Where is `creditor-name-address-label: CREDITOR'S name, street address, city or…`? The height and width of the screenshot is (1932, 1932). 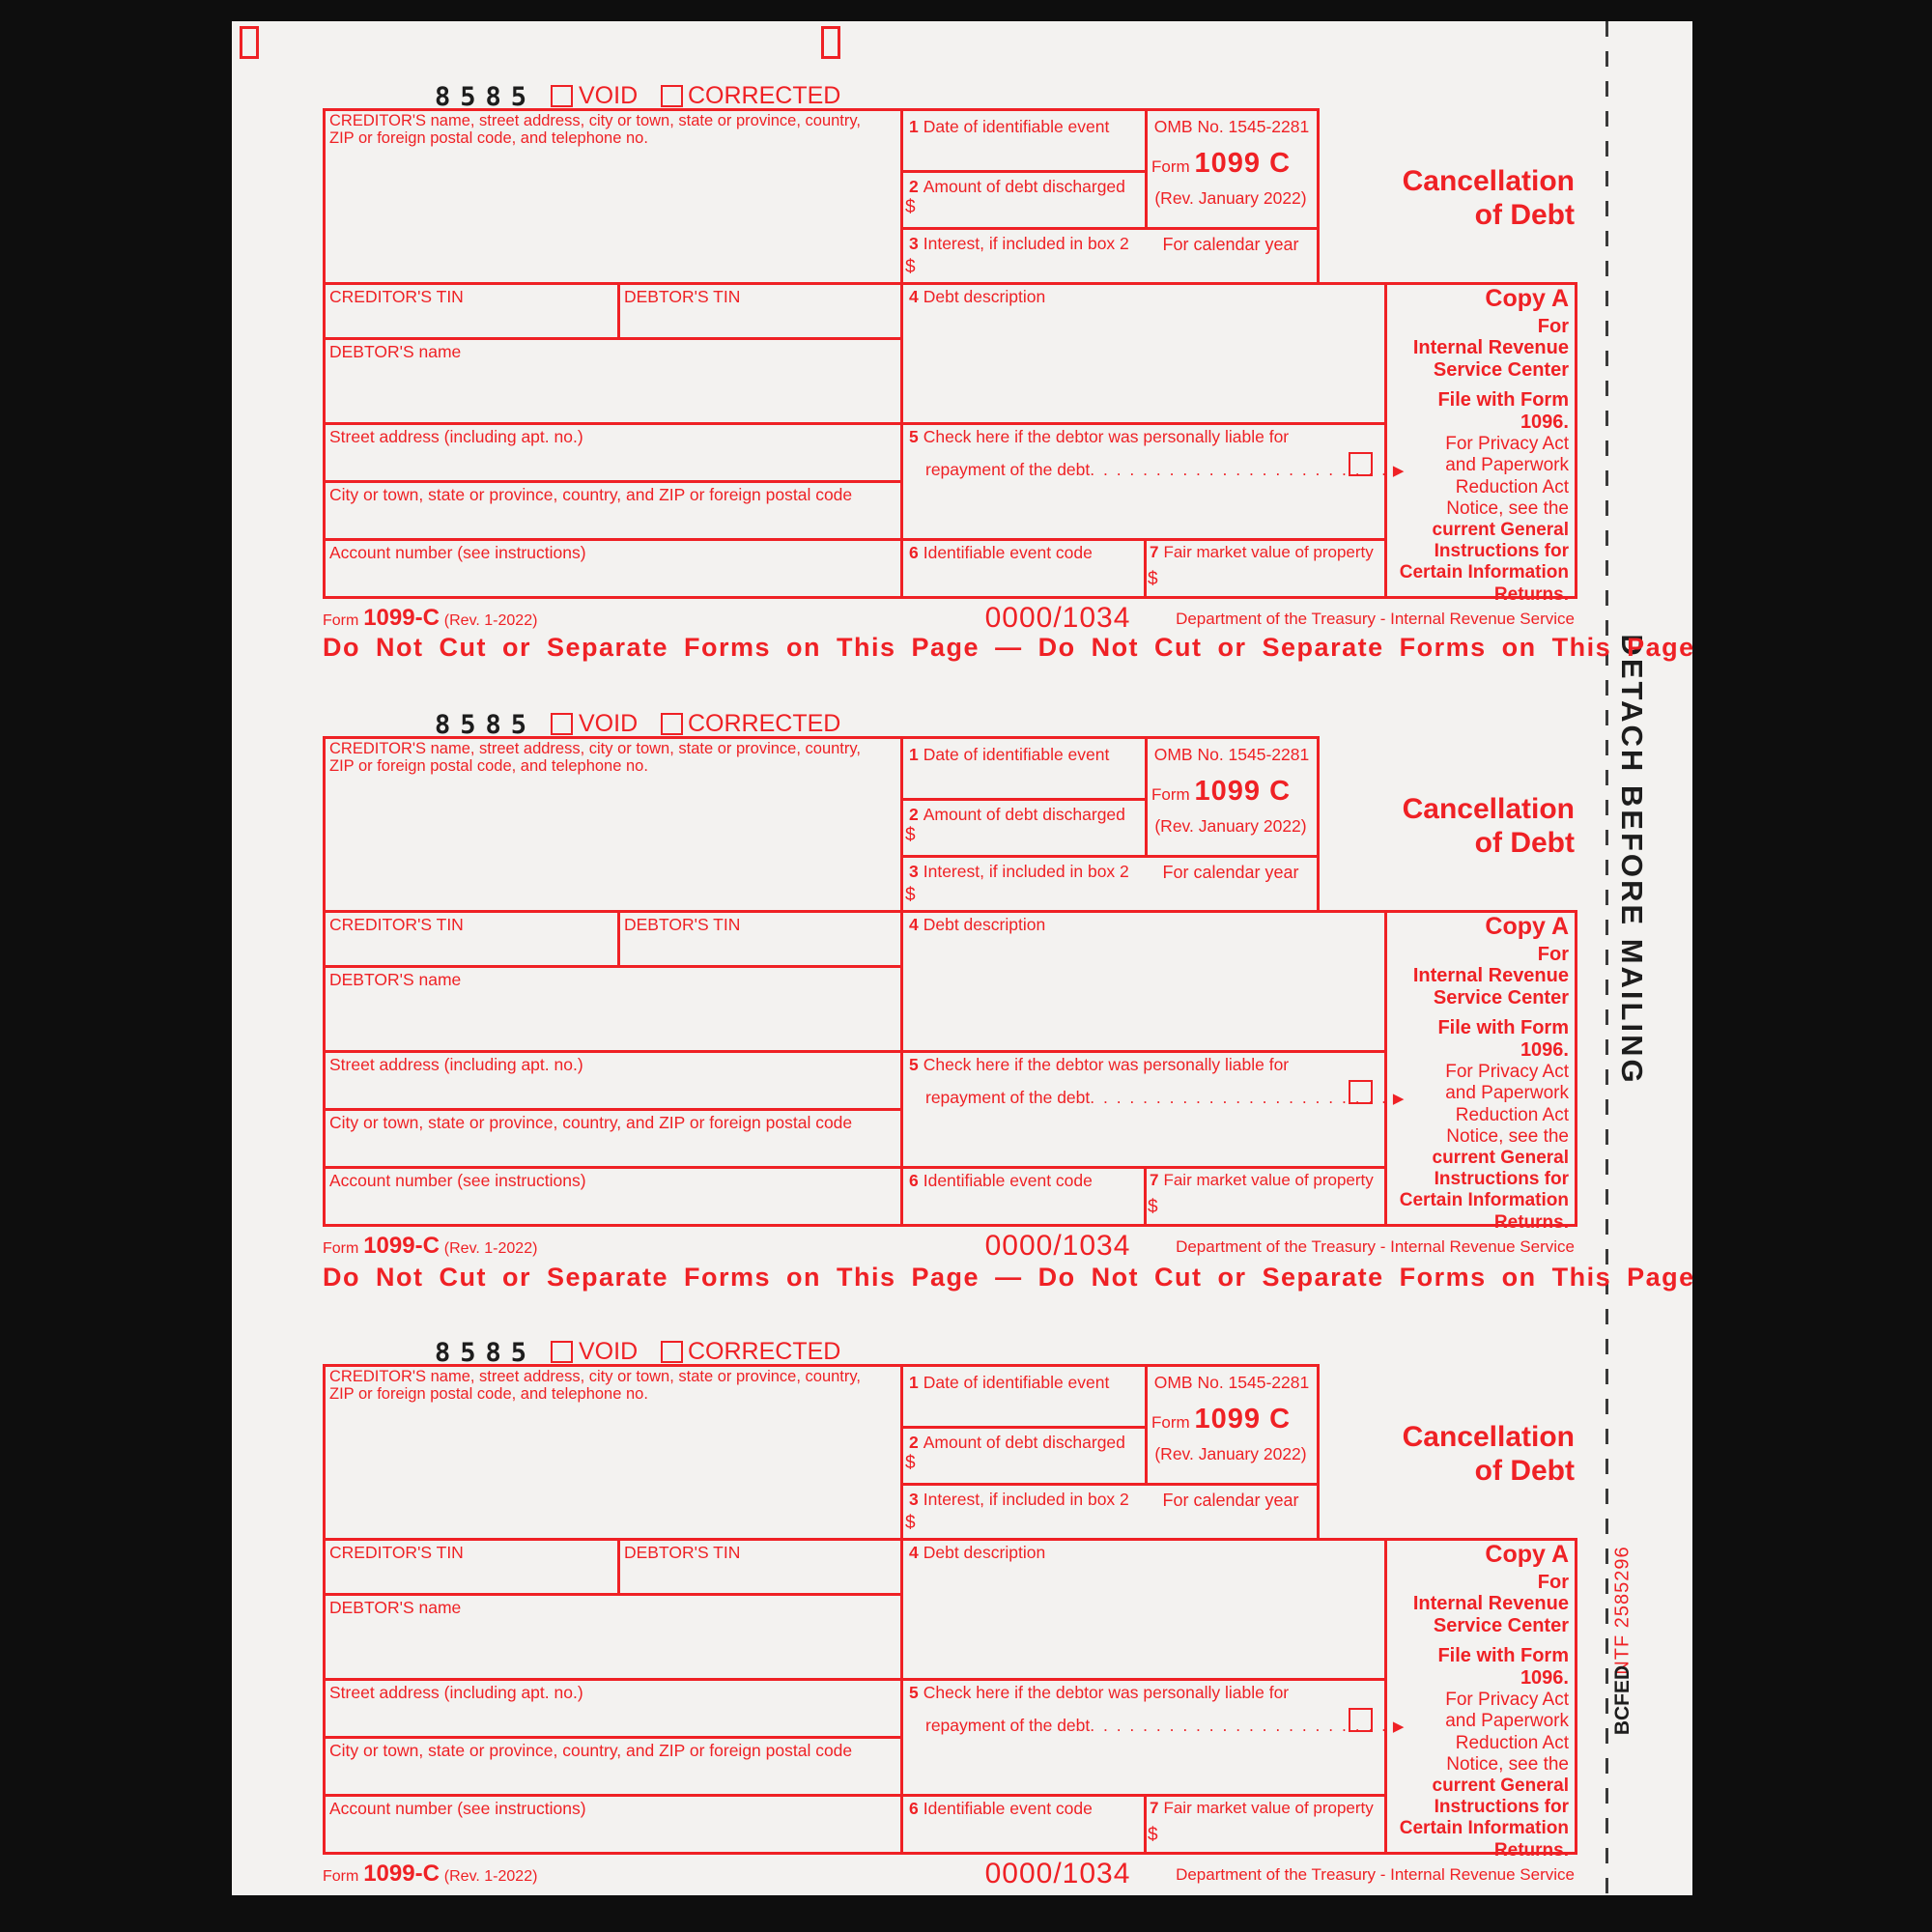
creditor-name-address-label: CREDITOR'S name, street address, city or… is located at coordinates (595, 130).